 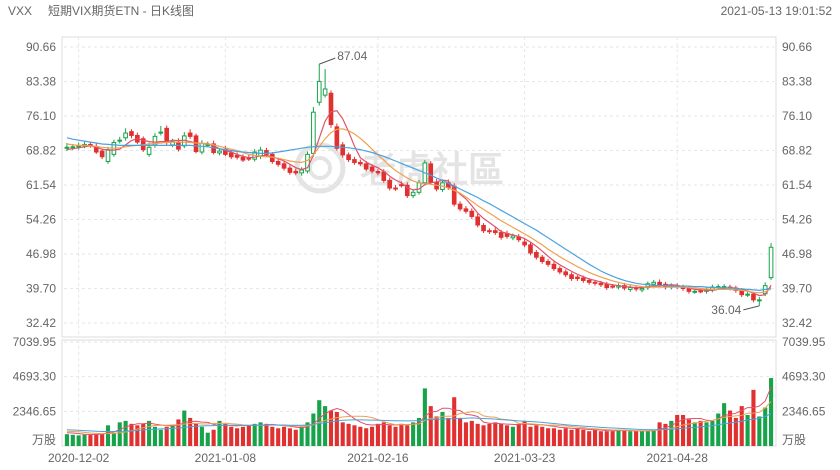 I want to click on price-tick-left: 32.42, so click(x=41, y=323).